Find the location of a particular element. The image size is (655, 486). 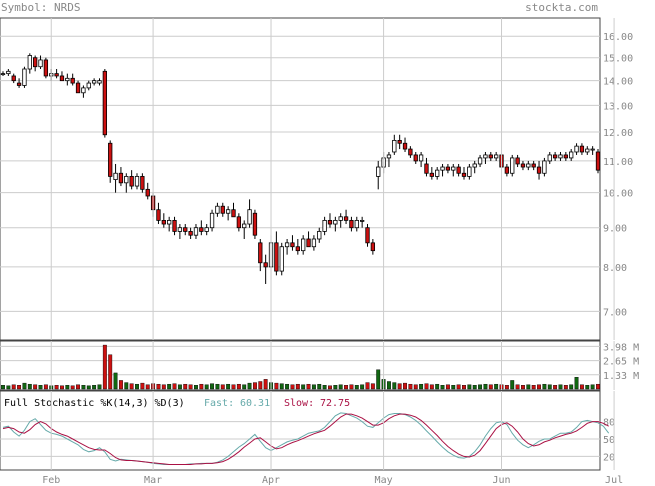

price-tick-label: 12.00 is located at coordinates (618, 133).